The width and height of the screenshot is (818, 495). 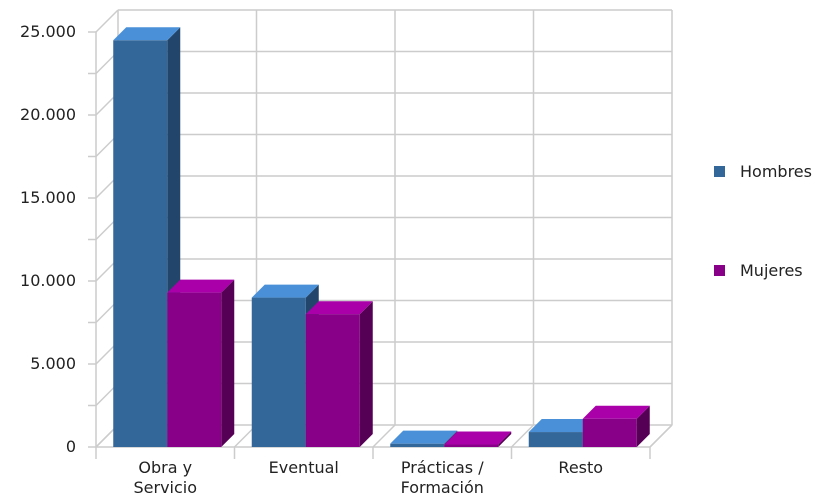 What do you see at coordinates (443, 476) in the screenshot?
I see `x-tick-label: Prácticas / Formación` at bounding box center [443, 476].